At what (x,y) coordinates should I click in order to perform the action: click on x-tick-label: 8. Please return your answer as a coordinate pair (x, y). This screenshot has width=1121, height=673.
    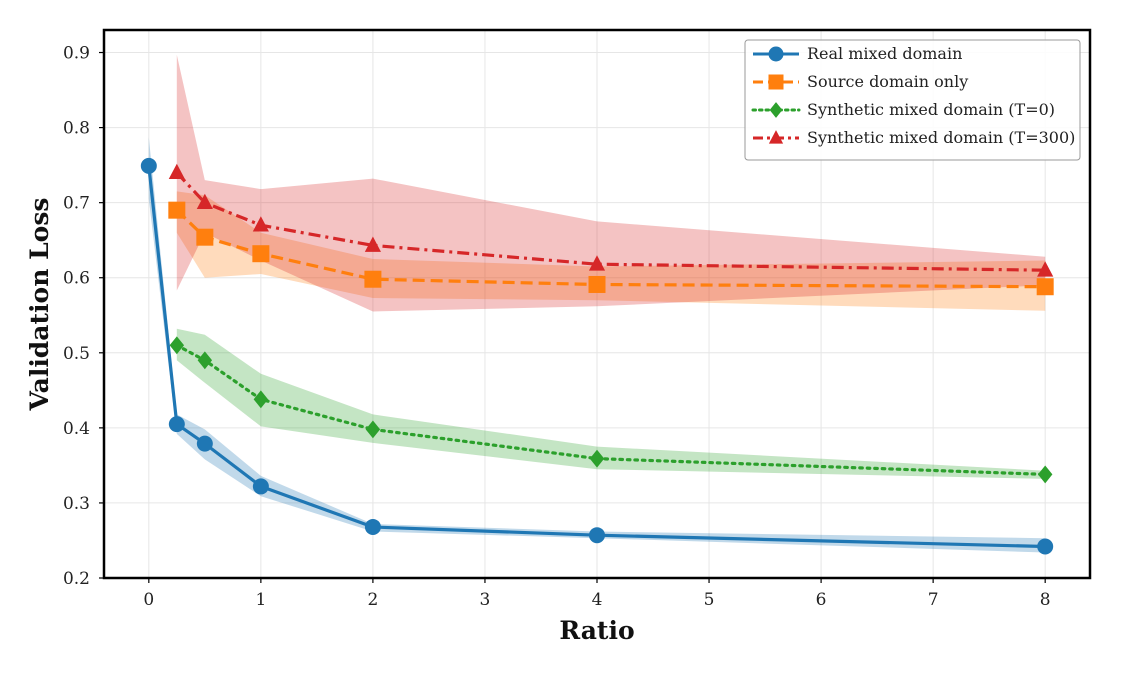
    Looking at the image, I should click on (1045, 600).